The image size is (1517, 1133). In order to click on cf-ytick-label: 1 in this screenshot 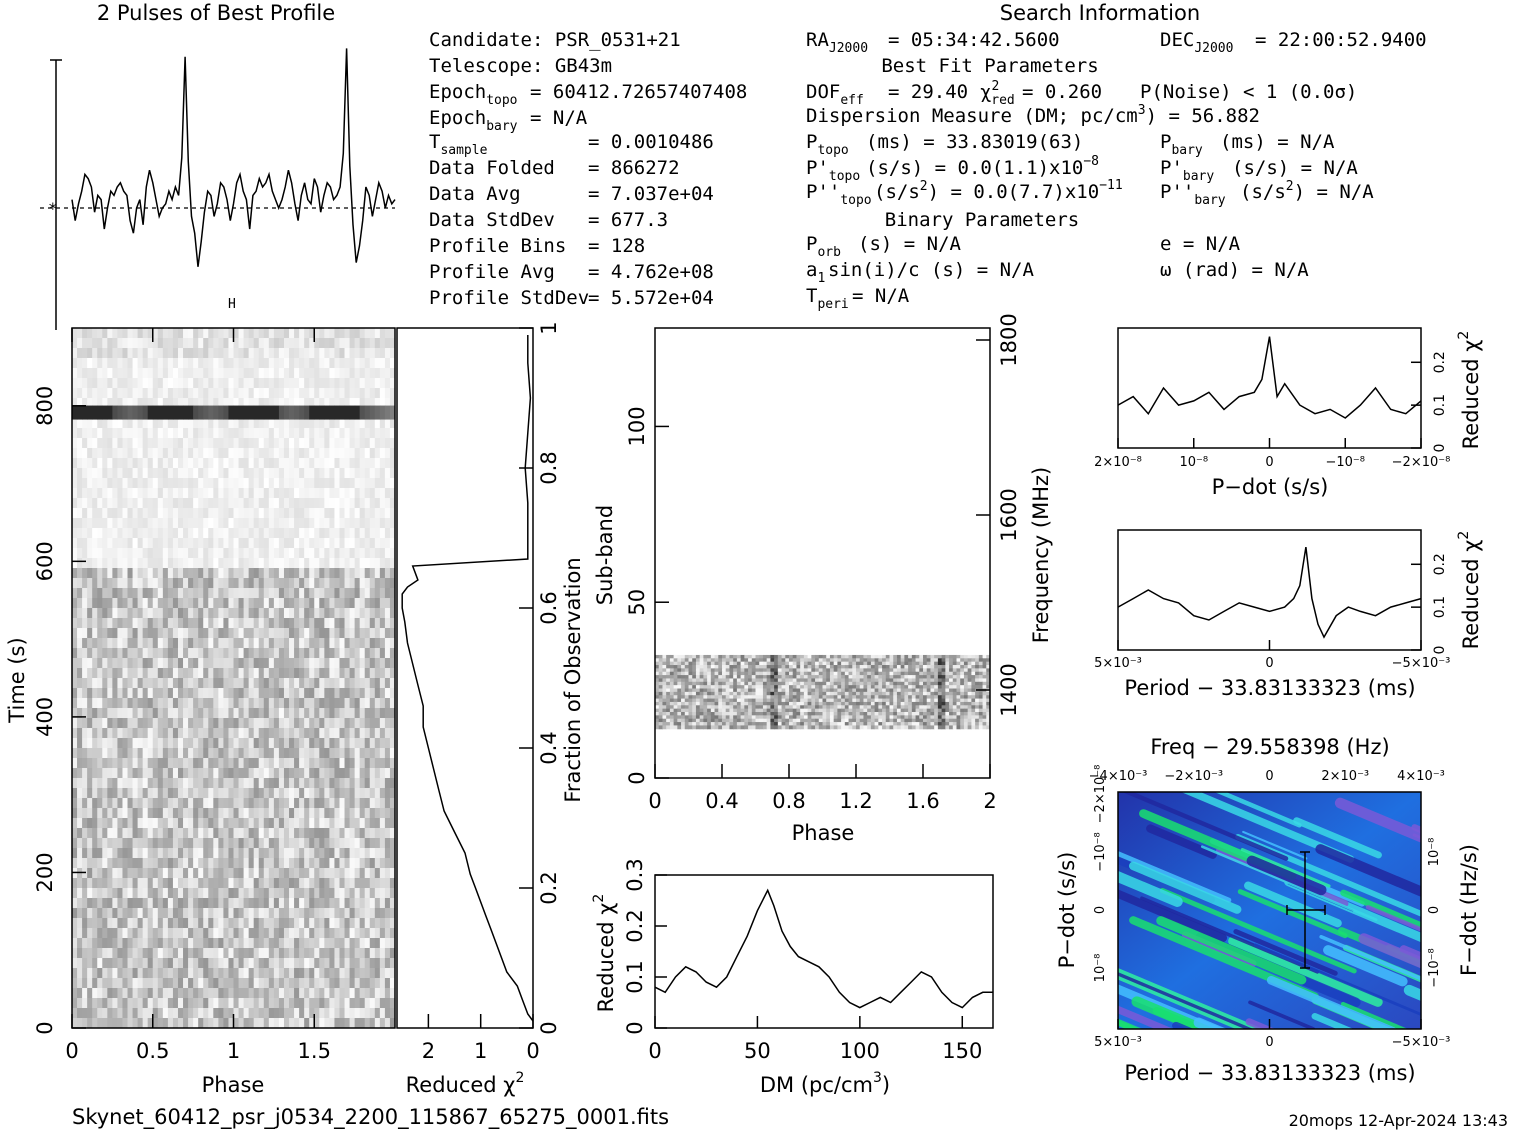, I will do `click(549, 327)`.